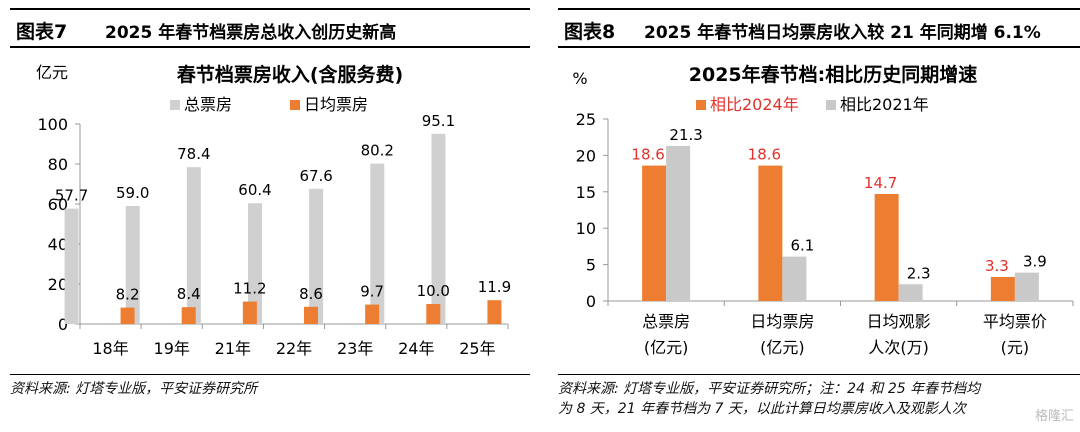  I want to click on y-tick-label: 80, so click(58, 164).